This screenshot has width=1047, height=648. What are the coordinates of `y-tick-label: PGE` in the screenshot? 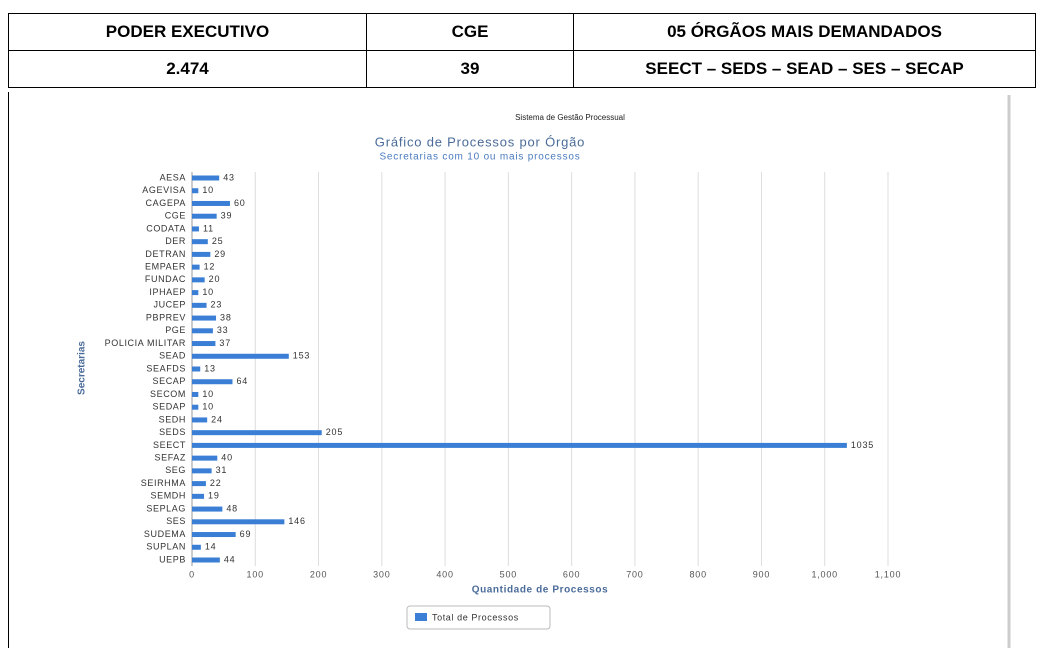 It's located at (175, 330).